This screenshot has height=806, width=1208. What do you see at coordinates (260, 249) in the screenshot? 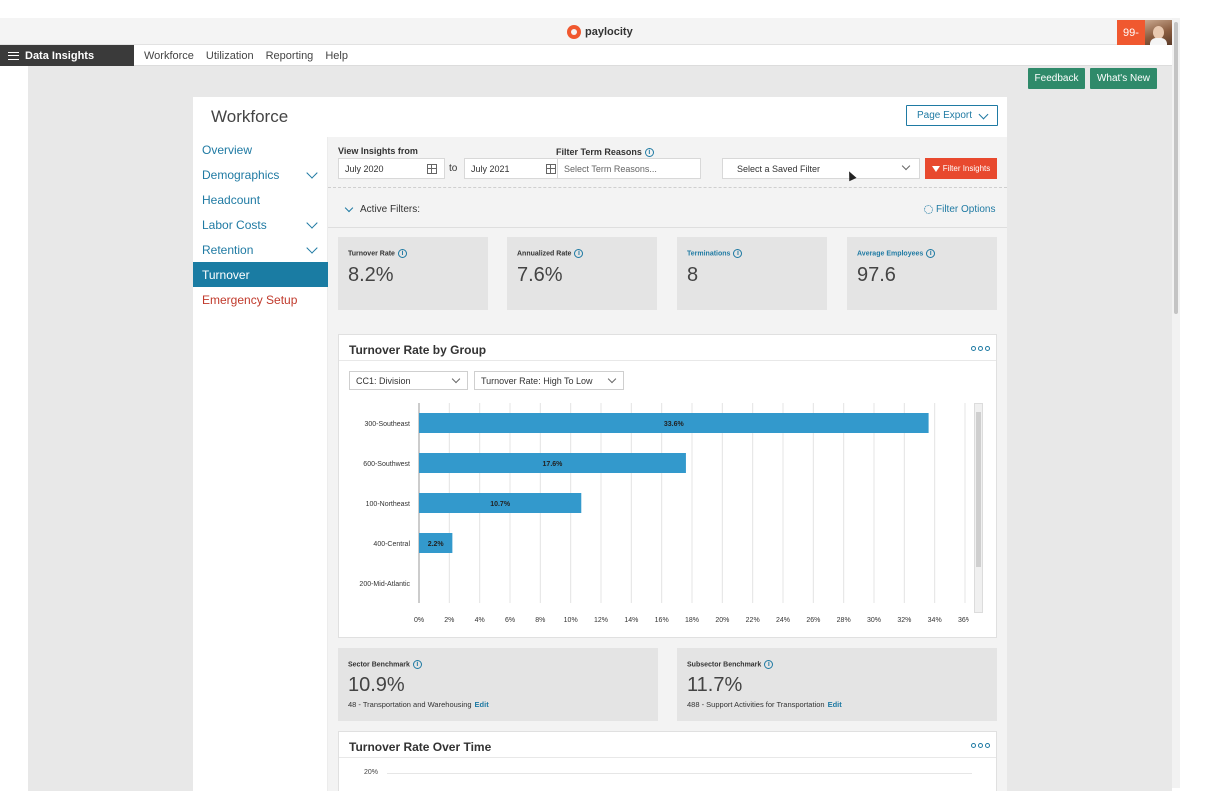
I see `sidebar-item-retention: Retention` at bounding box center [260, 249].